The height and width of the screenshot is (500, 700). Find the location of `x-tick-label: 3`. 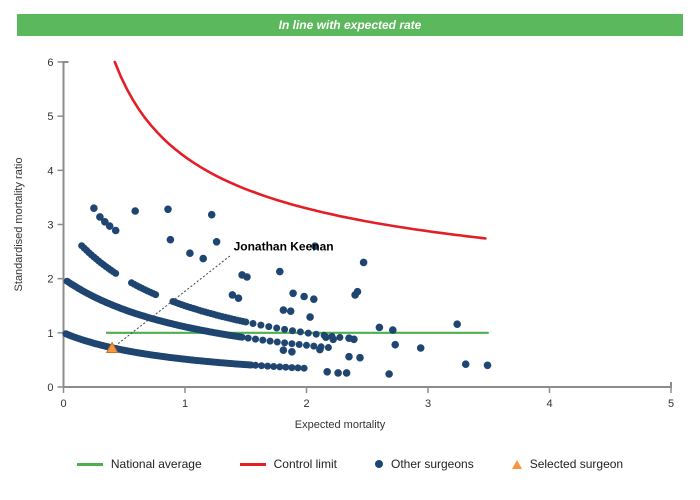

x-tick-label: 3 is located at coordinates (428, 404).